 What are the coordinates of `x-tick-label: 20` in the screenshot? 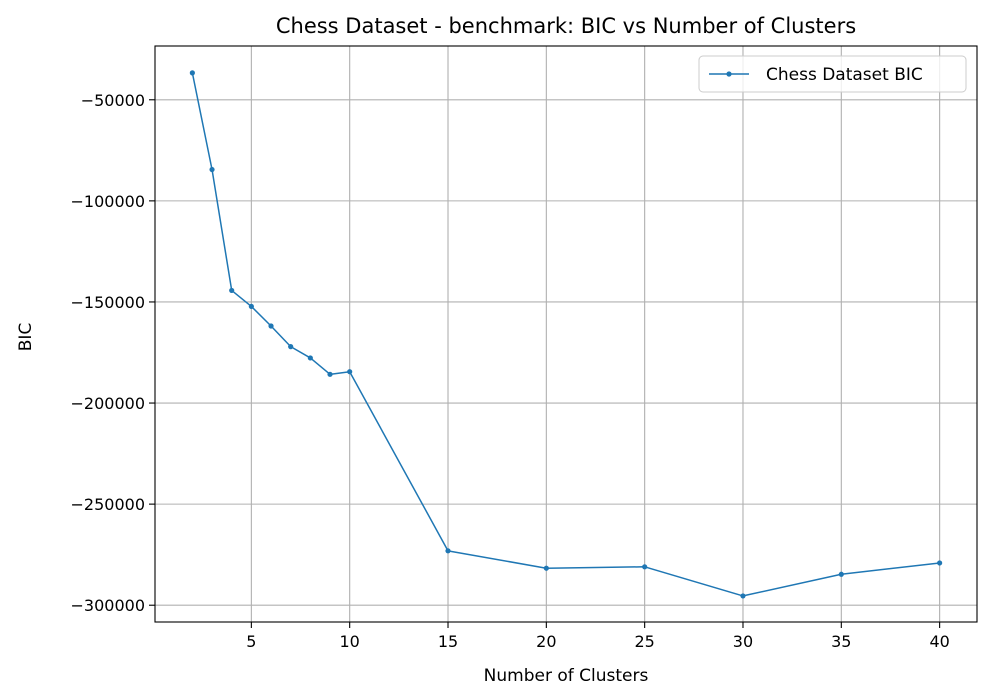 It's located at (546, 641).